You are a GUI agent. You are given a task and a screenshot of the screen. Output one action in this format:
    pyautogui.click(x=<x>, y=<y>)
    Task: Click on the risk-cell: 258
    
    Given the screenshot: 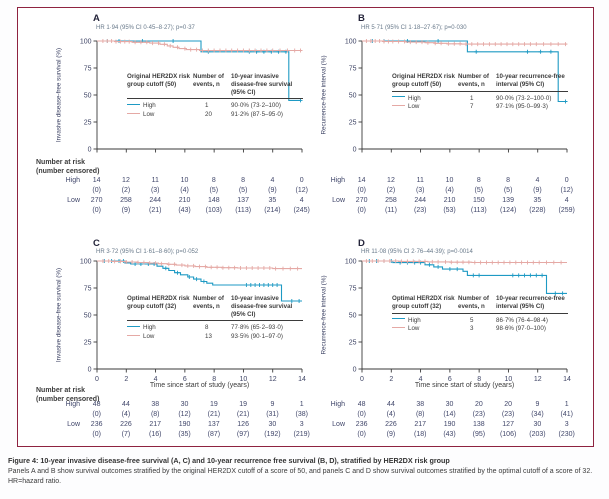 What is the action you would take?
    pyautogui.click(x=391, y=200)
    